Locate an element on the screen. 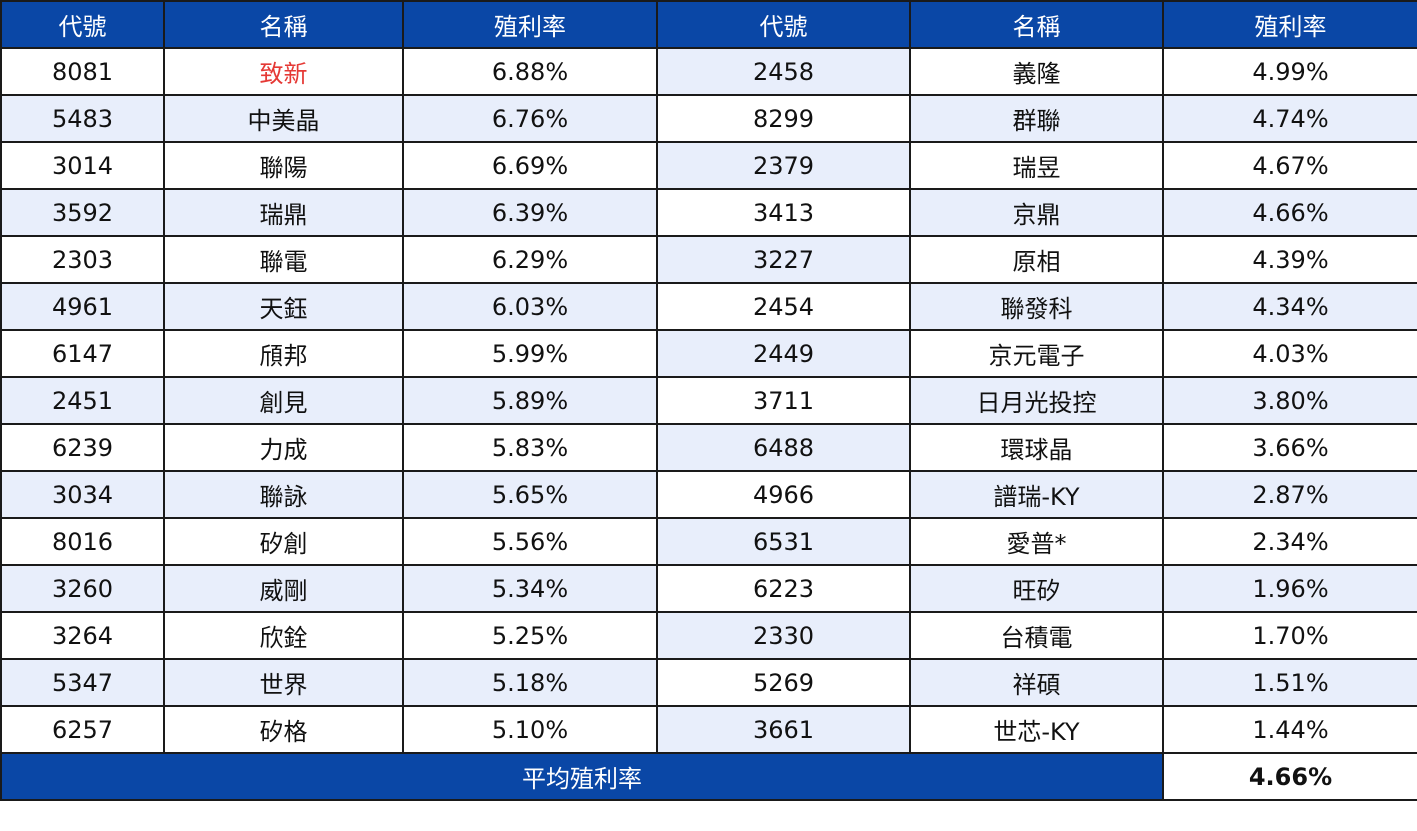 This screenshot has width=1417, height=831. table-row: 8081 致新 6.88% 2458 義隆 4.99% is located at coordinates (708, 71).